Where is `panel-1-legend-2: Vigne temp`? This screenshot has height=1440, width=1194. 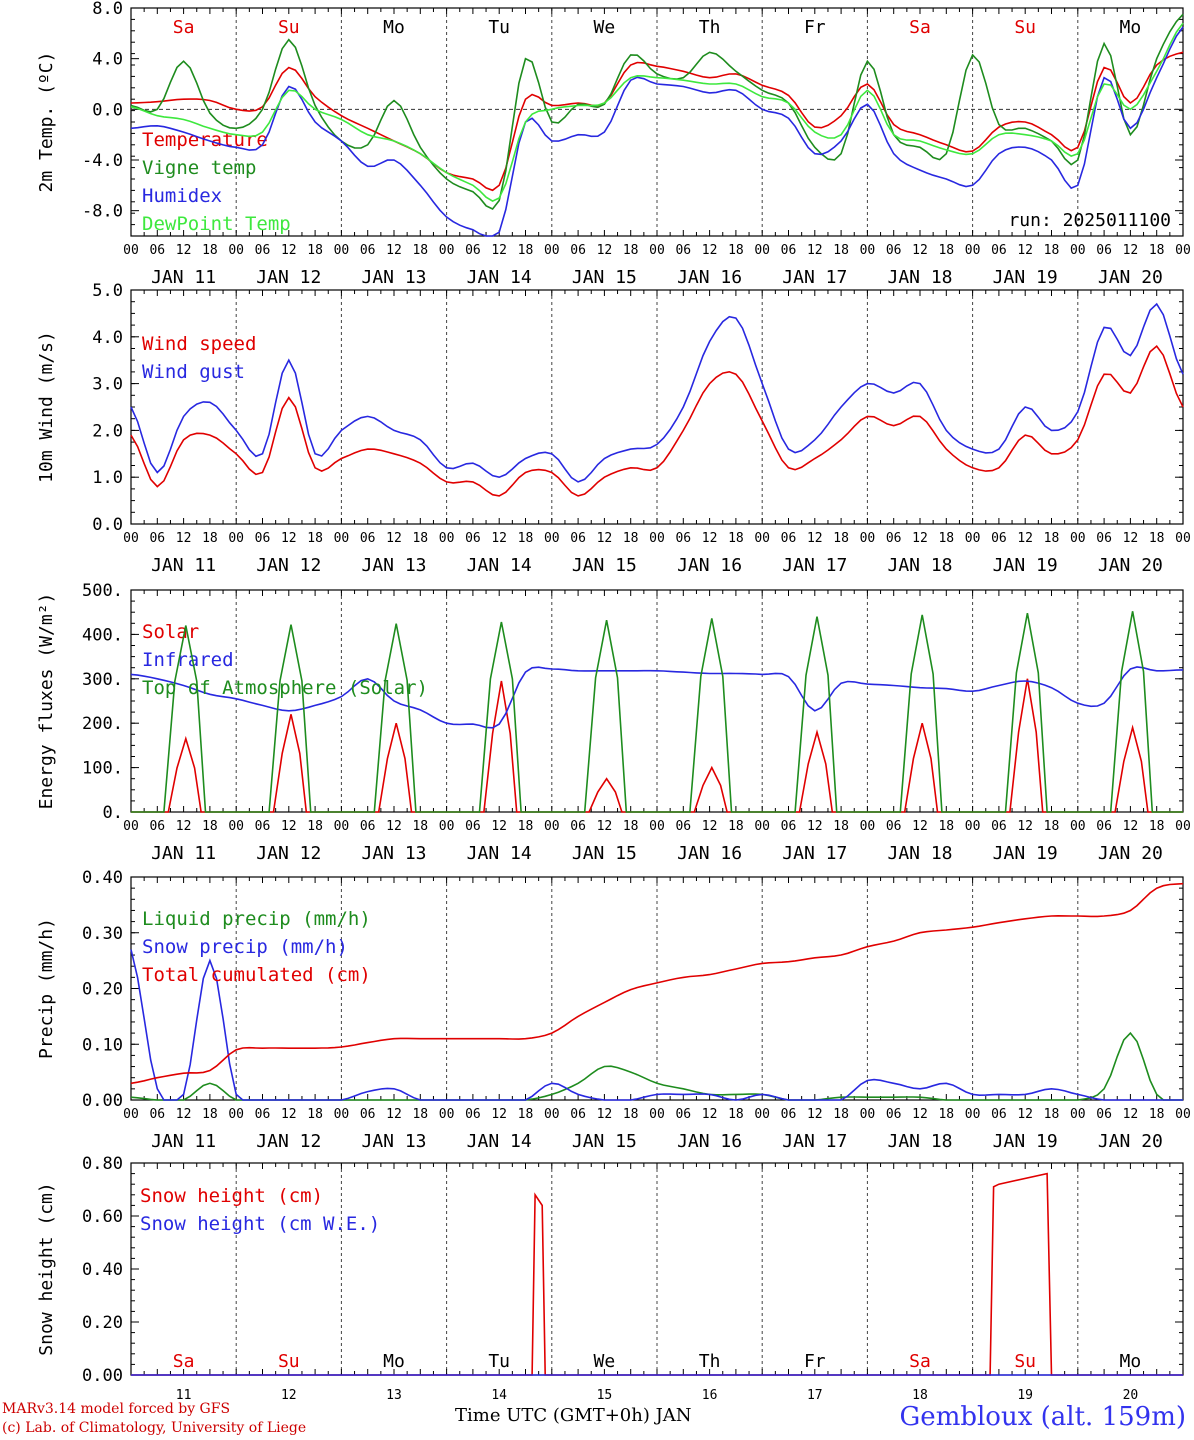
panel-1-legend-2: Vigne temp is located at coordinates (199, 168).